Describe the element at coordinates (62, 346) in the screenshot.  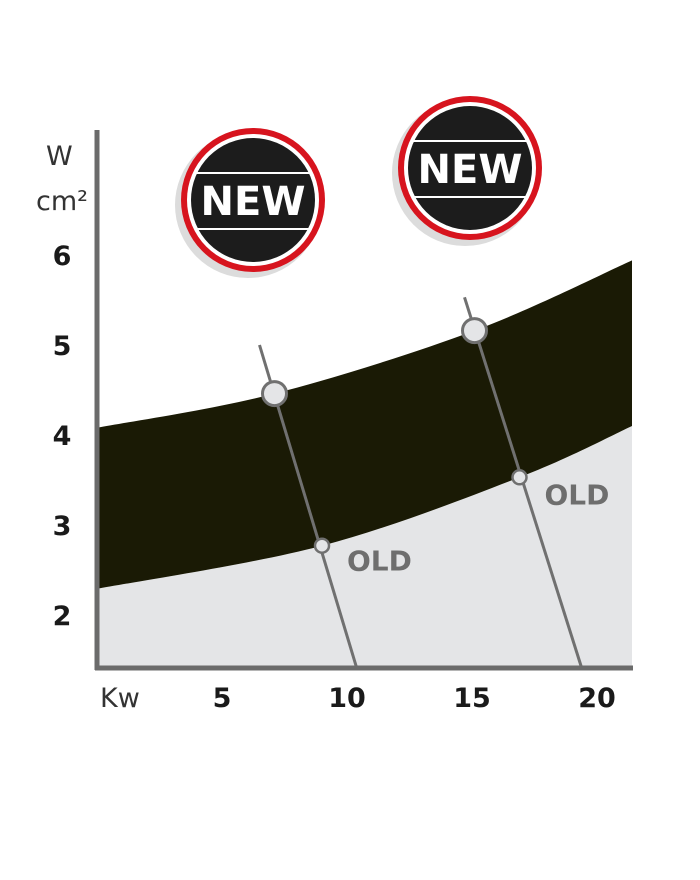
I see `y-tick-label: 5` at that location.